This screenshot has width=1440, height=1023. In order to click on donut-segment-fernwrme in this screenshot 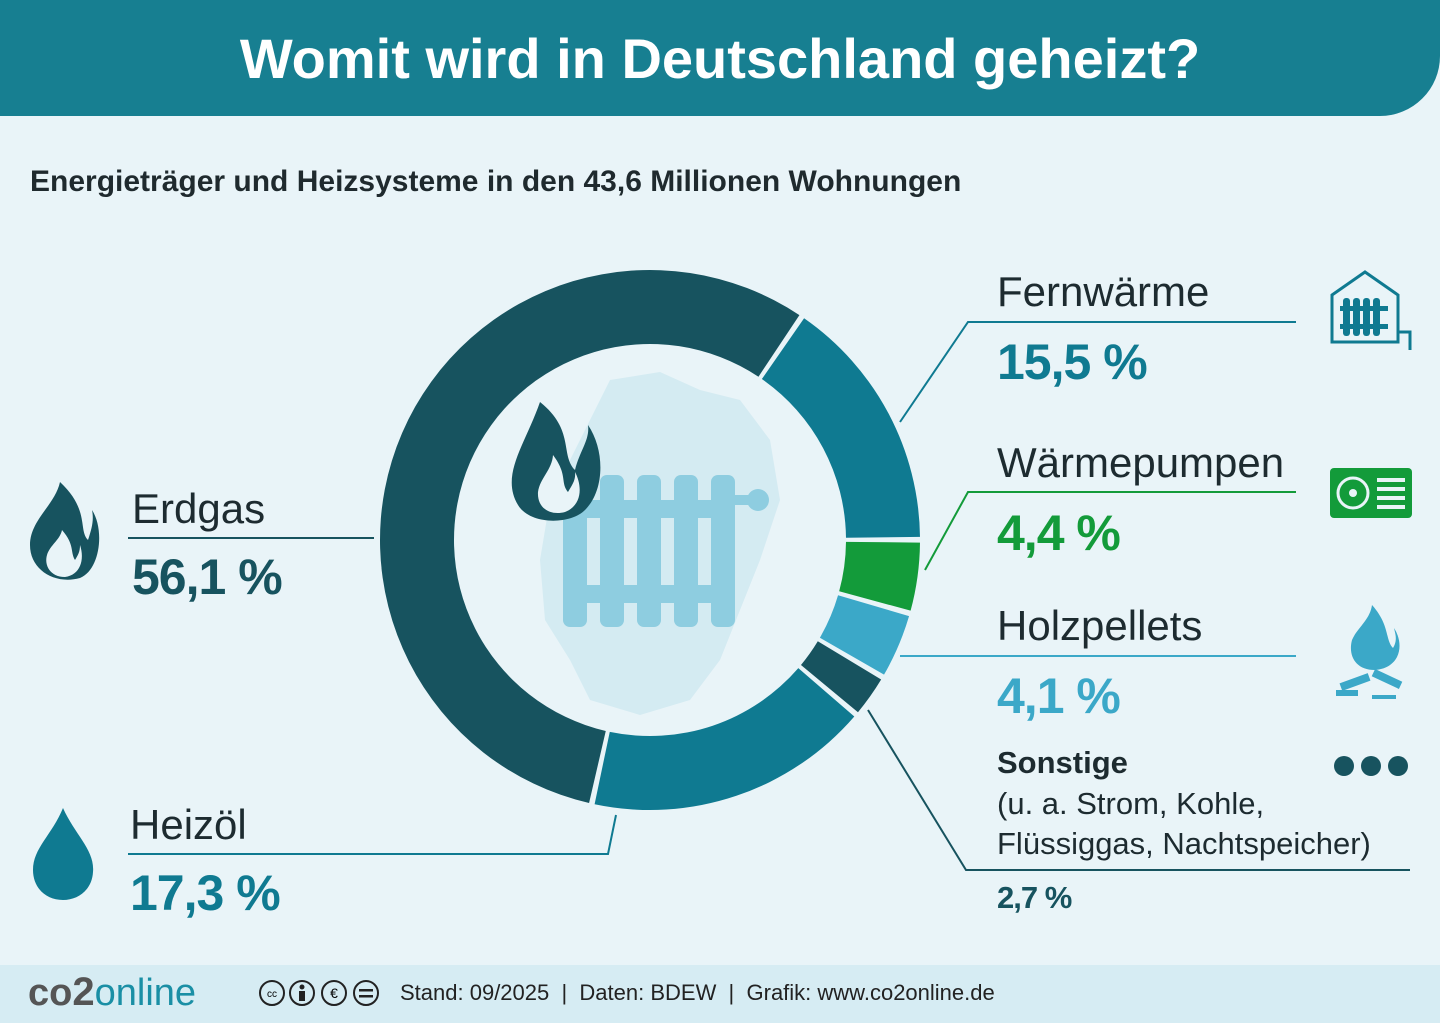, I will do `click(840, 428)`.